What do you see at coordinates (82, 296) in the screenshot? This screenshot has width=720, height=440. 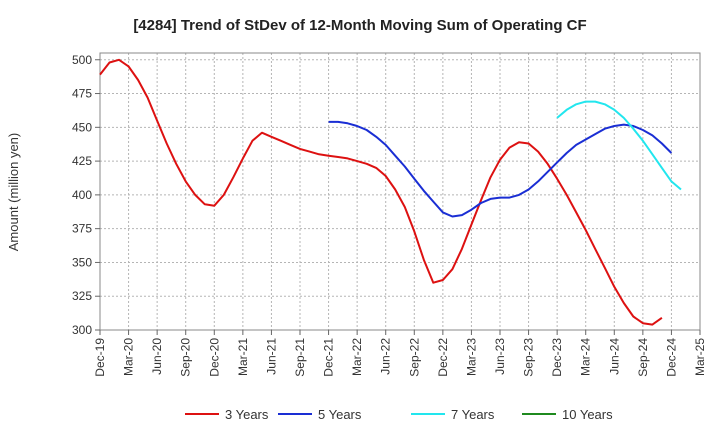 I see `y-tick-label: 325` at bounding box center [82, 296].